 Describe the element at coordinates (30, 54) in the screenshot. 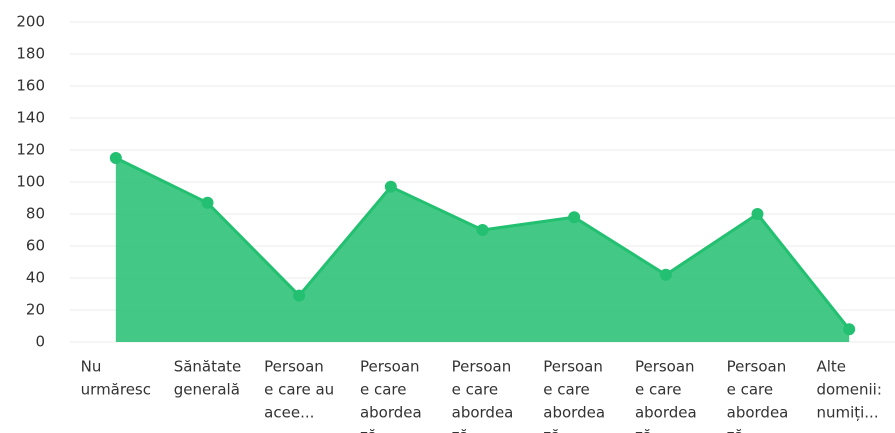

I see `y-tick-label: 180` at that location.